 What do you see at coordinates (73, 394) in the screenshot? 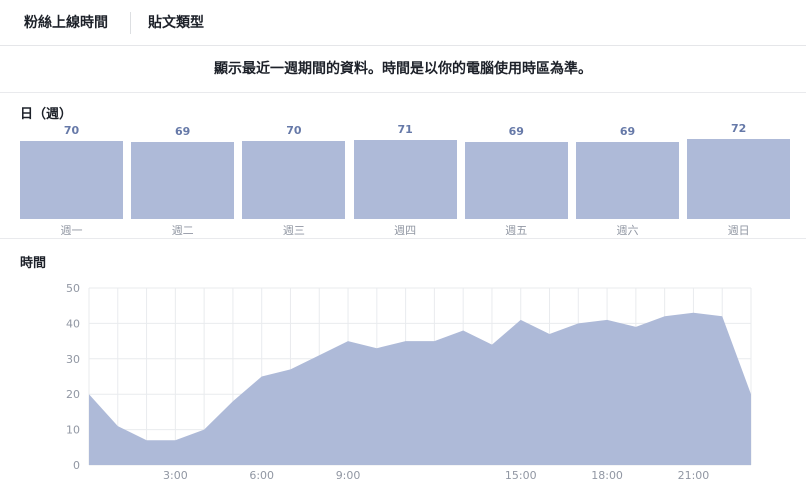
I see `y-tick-label: 20` at bounding box center [73, 394].